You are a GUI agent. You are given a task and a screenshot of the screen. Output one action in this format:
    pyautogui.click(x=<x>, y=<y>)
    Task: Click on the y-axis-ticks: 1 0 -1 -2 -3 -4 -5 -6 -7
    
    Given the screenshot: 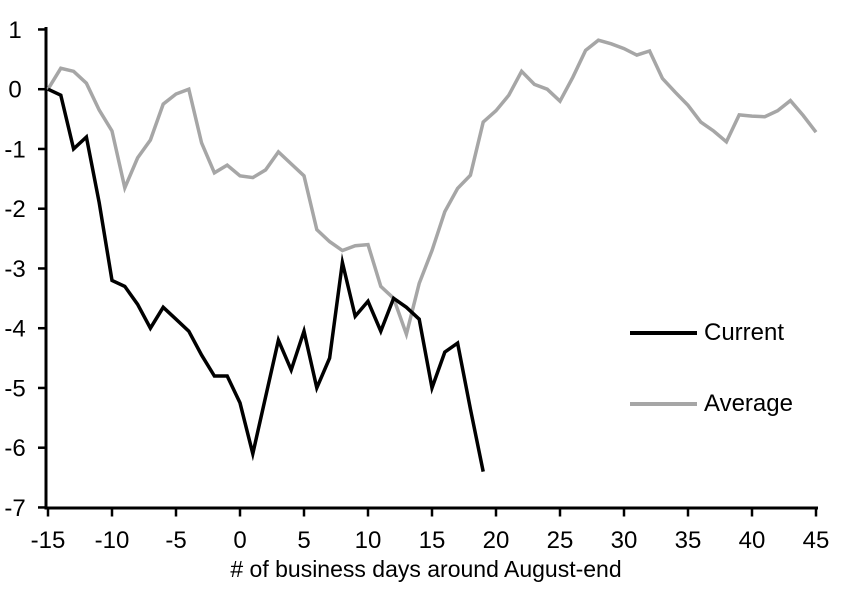 What is the action you would take?
    pyautogui.click(x=24, y=269)
    